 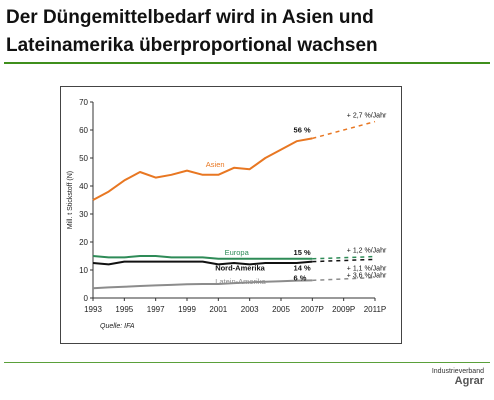 I want to click on footer-divider, so click(x=247, y=362).